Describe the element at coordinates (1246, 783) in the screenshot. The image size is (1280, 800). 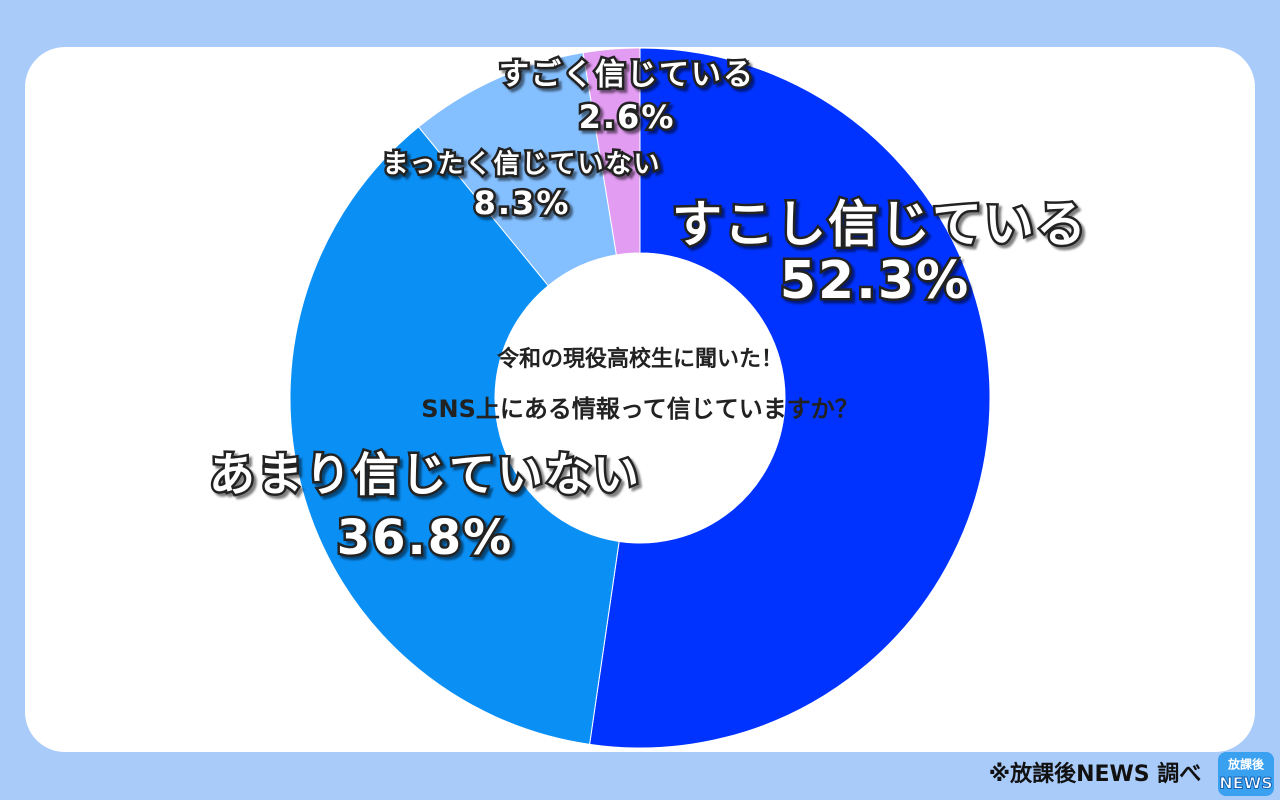
I see `logo-text: NEWS` at that location.